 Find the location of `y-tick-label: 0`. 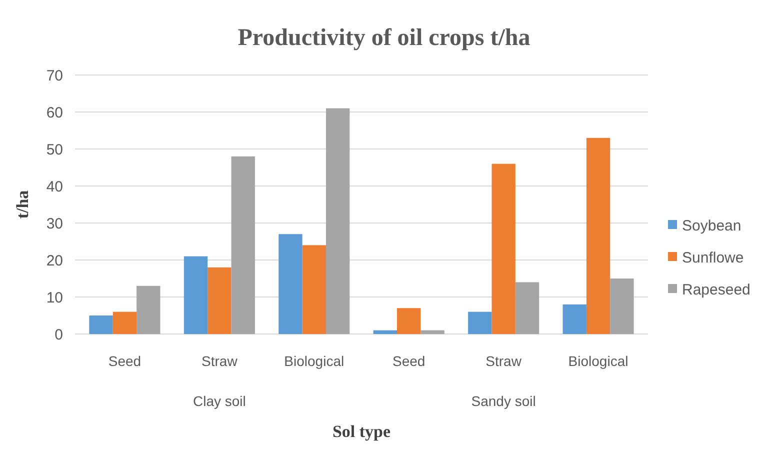

y-tick-label: 0 is located at coordinates (58, 335).